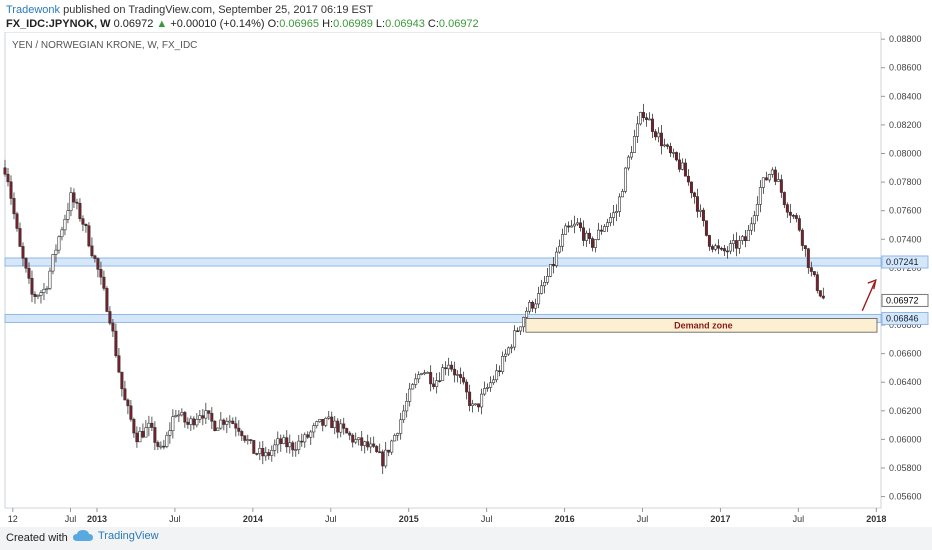 This screenshot has height=550, width=932. I want to click on low-label: L:, so click(380, 24).